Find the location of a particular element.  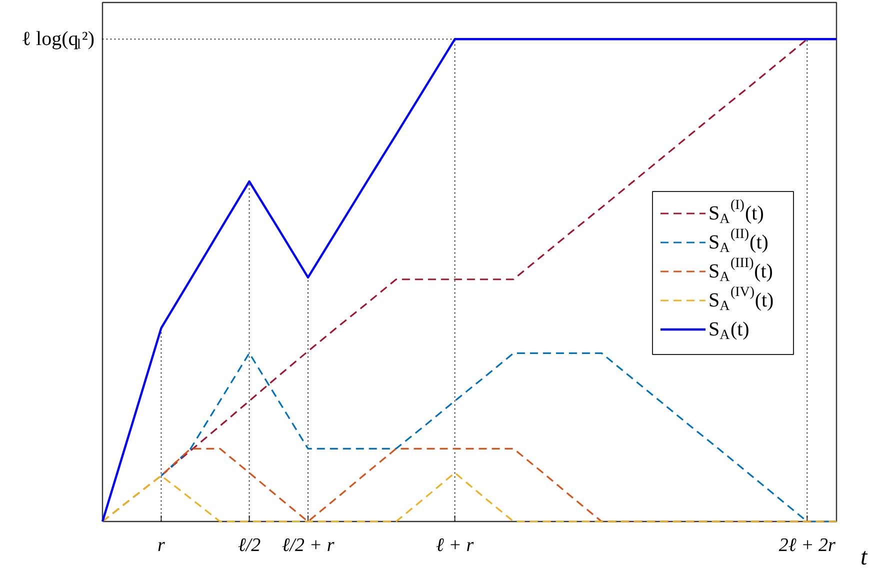

x-tick-label: ℓ/2 + r is located at coordinates (308, 545).